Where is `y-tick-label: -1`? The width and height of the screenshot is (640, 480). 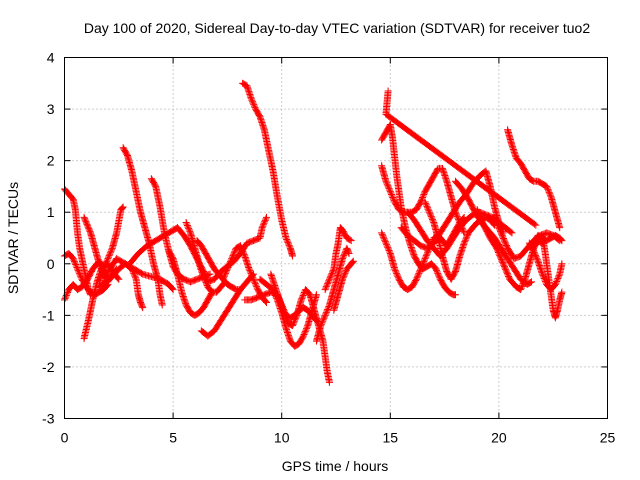
y-tick-label: -1 is located at coordinates (48, 315).